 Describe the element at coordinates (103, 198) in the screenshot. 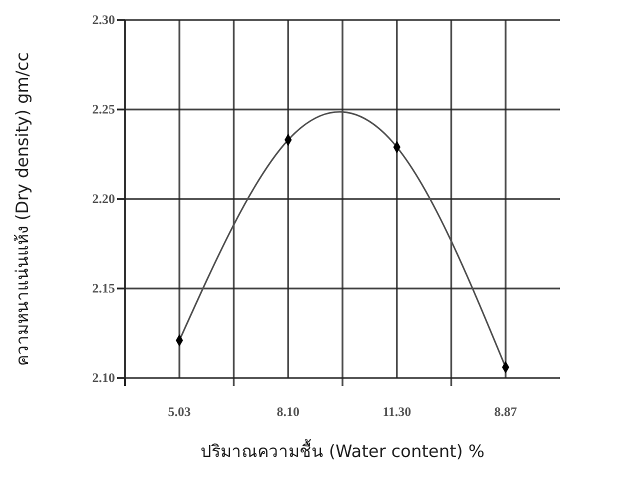

I see `y-tick-label: 2.20` at that location.